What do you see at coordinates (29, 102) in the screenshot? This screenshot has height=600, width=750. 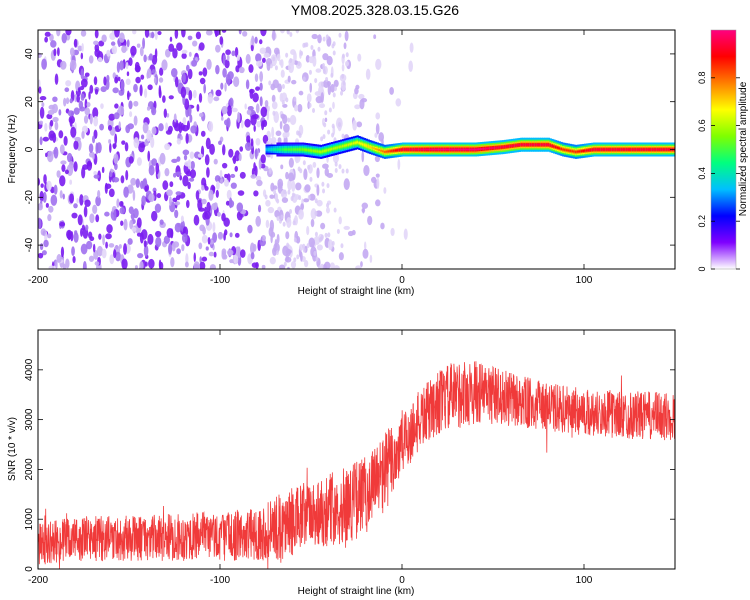 I see `y-tick-label: 20` at bounding box center [29, 102].